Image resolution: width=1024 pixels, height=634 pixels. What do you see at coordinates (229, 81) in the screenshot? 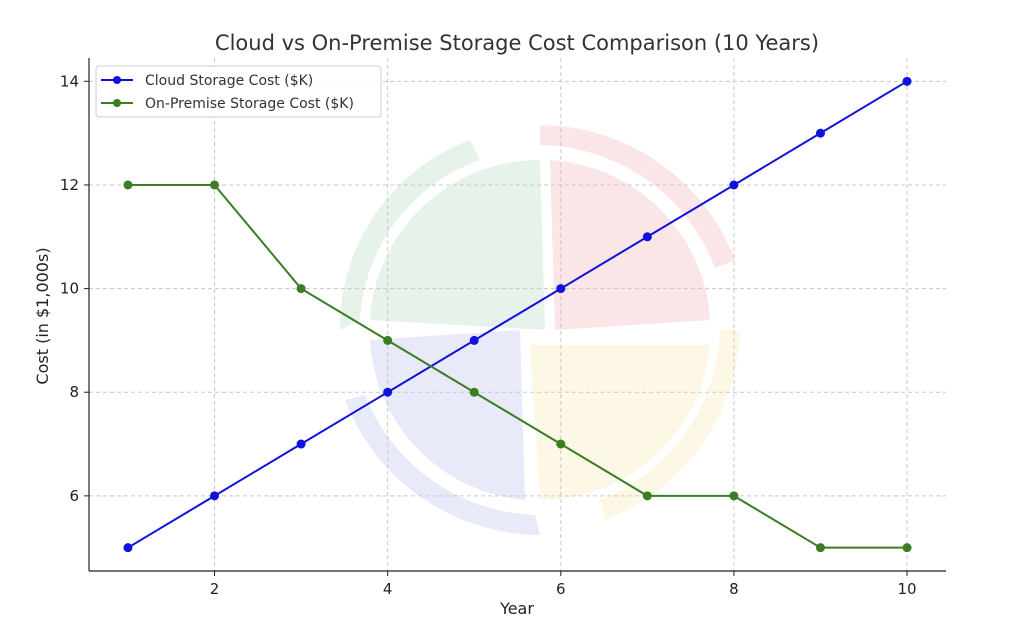
I see `legend-label-cloud: Cloud Storage Cost ($K)` at bounding box center [229, 81].